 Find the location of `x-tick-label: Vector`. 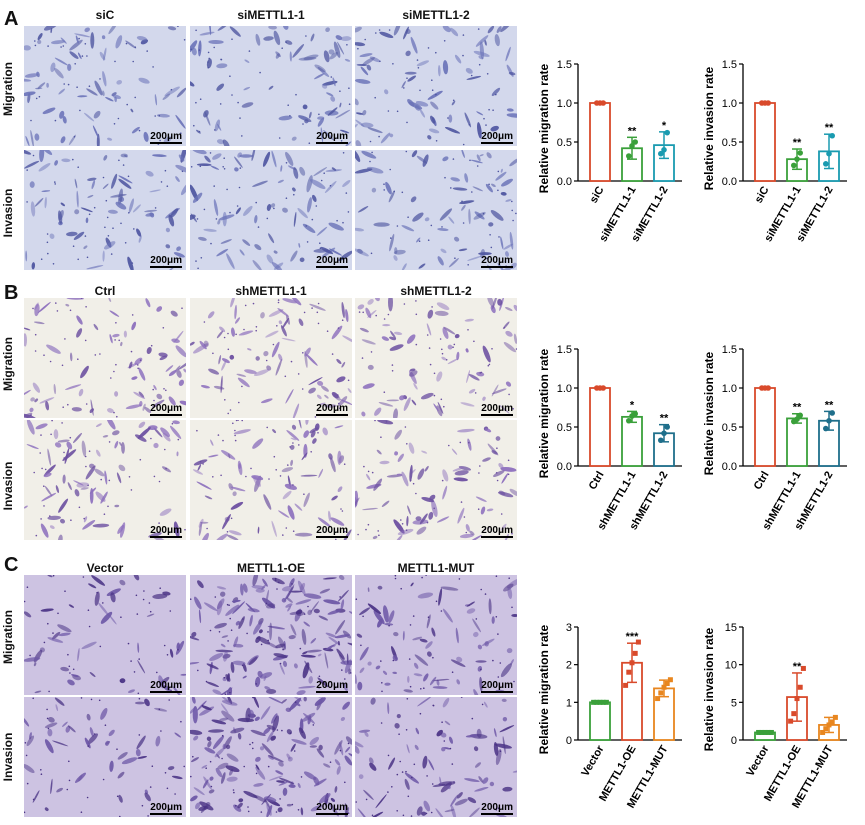

x-tick-label: Vector is located at coordinates (593, 761).